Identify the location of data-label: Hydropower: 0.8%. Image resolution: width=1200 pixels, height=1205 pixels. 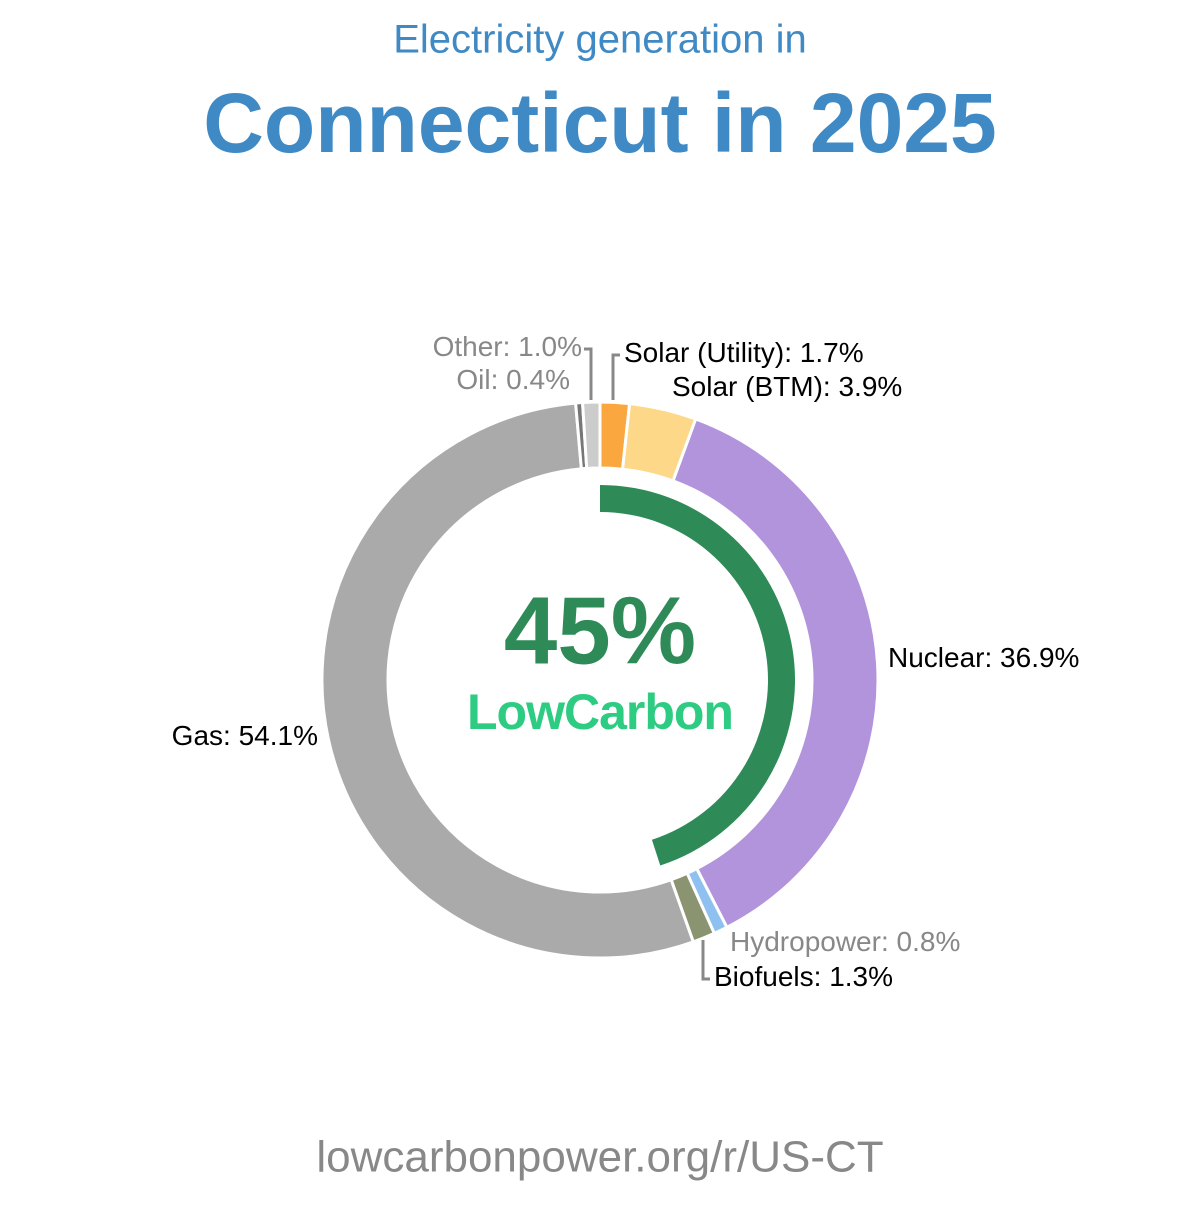
(845, 941).